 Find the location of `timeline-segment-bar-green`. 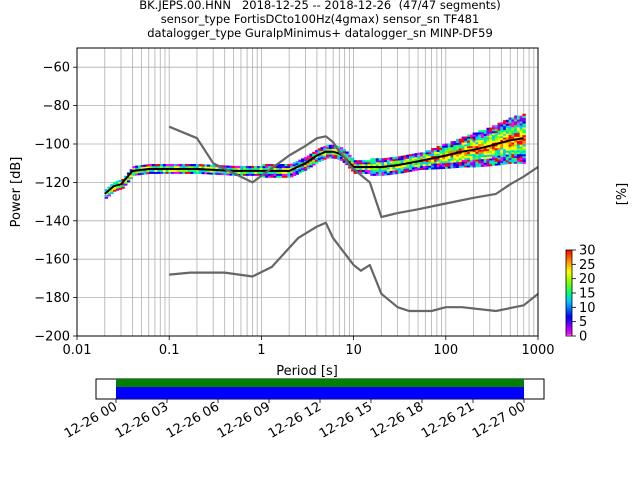

timeline-segment-bar-green is located at coordinates (320, 383).